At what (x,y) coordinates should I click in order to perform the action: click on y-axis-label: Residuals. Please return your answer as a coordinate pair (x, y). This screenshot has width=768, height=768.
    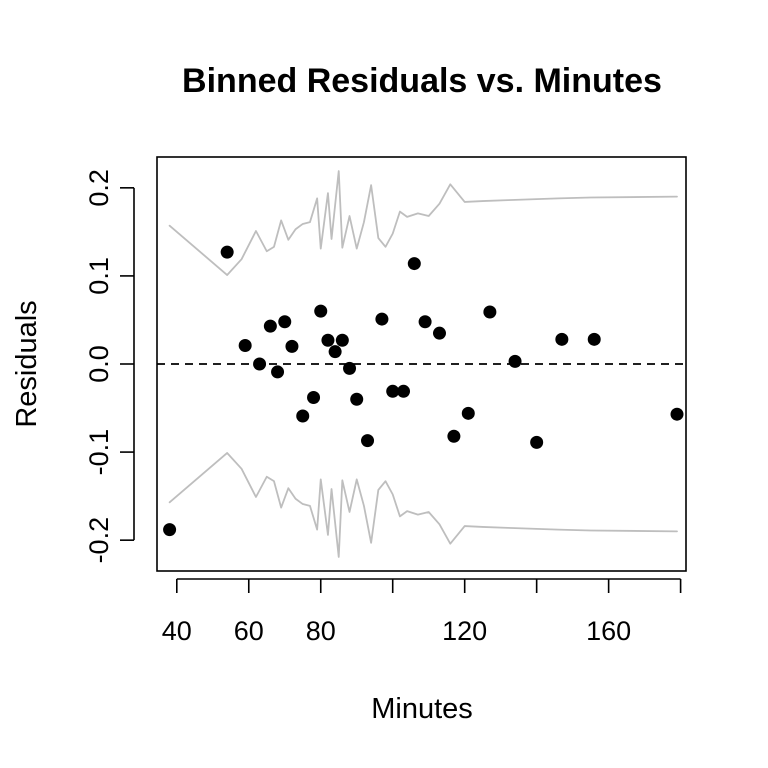
    Looking at the image, I should click on (27, 363).